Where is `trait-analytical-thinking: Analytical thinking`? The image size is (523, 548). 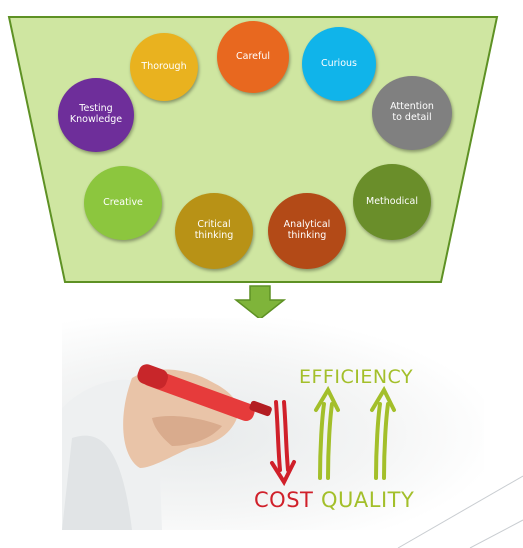 trait-analytical-thinking: Analytical thinking is located at coordinates (307, 231).